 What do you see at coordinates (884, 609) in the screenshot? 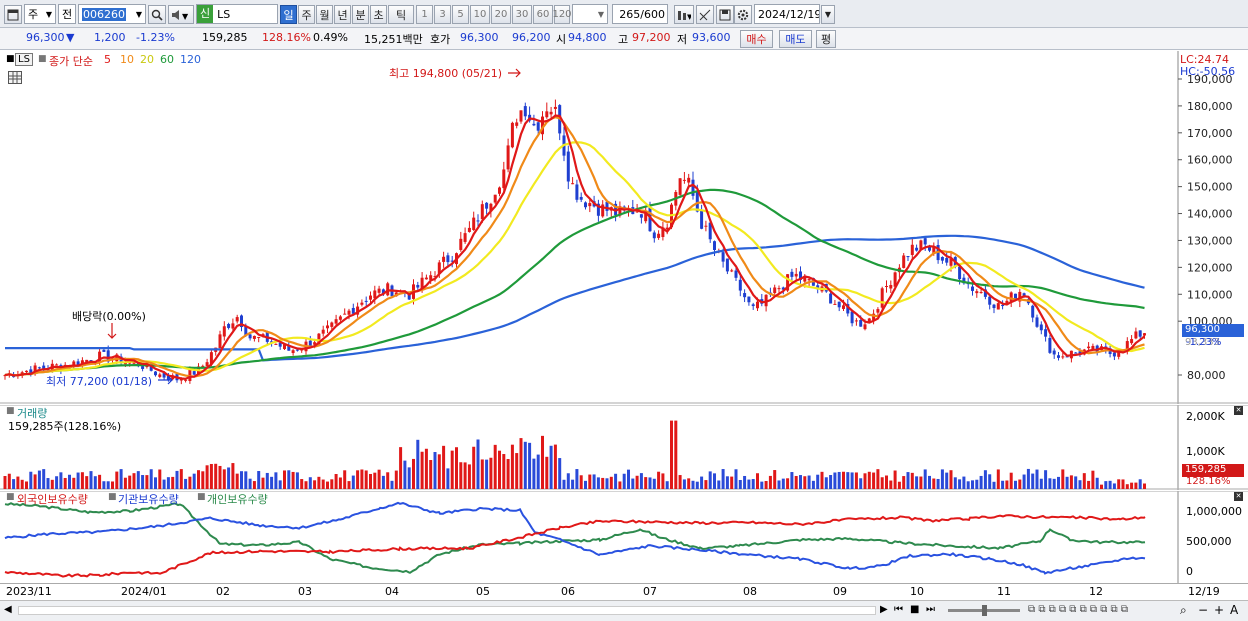
I see `scroll-right-icon: ▶` at bounding box center [884, 609].